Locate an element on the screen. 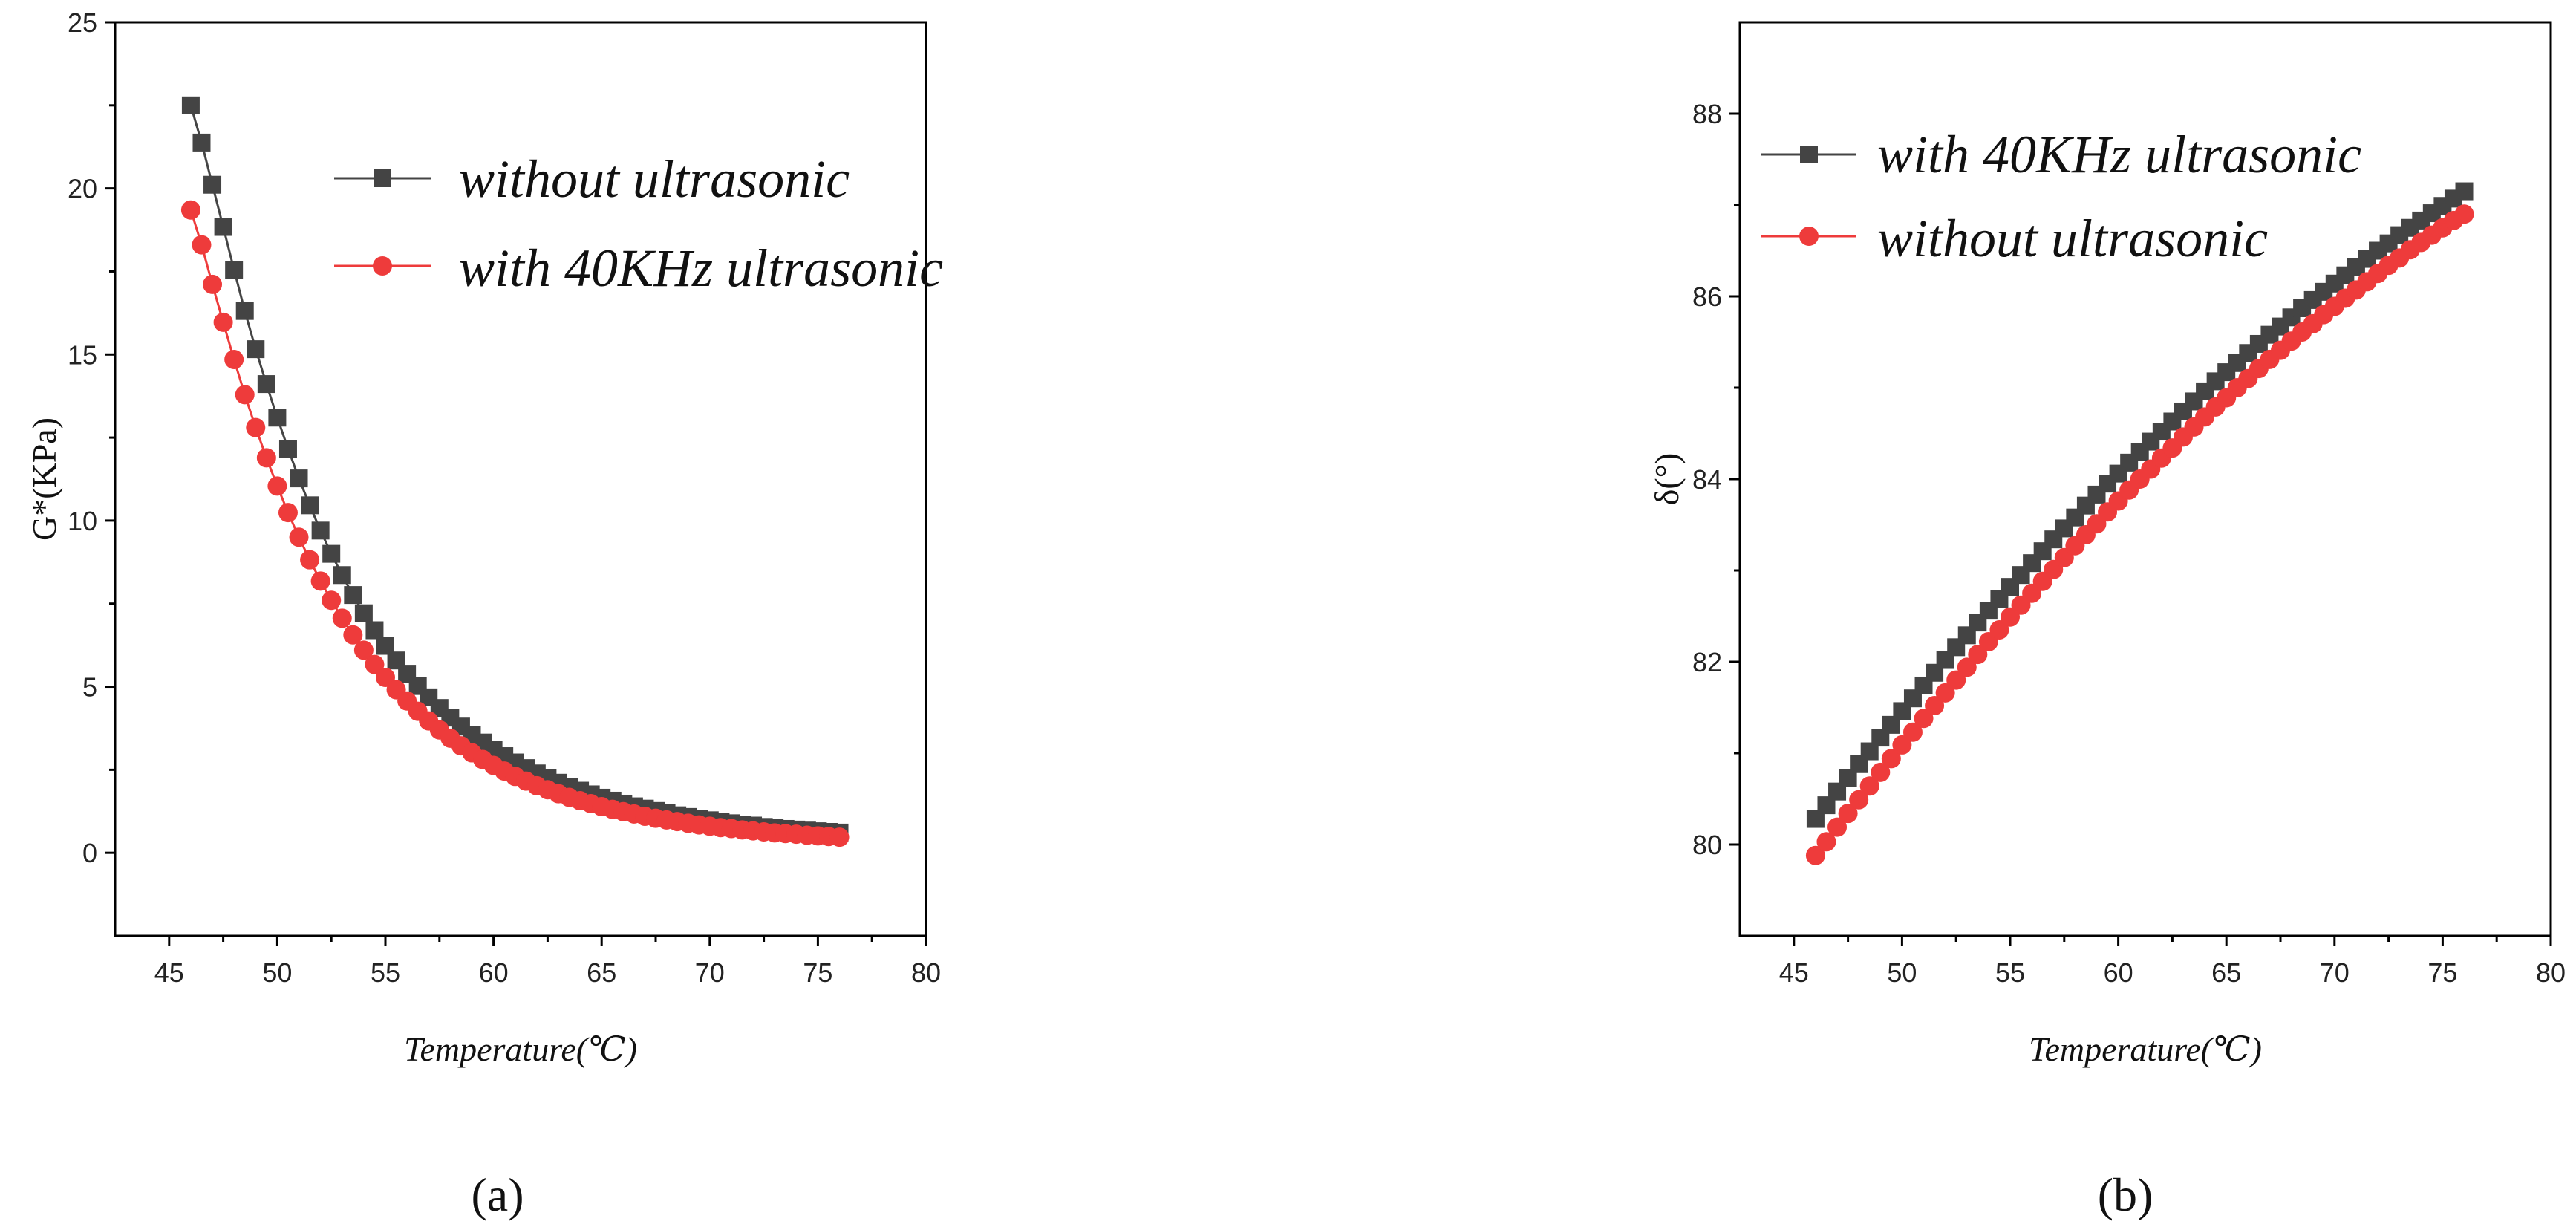 The image size is (2576, 1230). y-axis: 80 82 84 86 88 is located at coordinates (1716, 479).